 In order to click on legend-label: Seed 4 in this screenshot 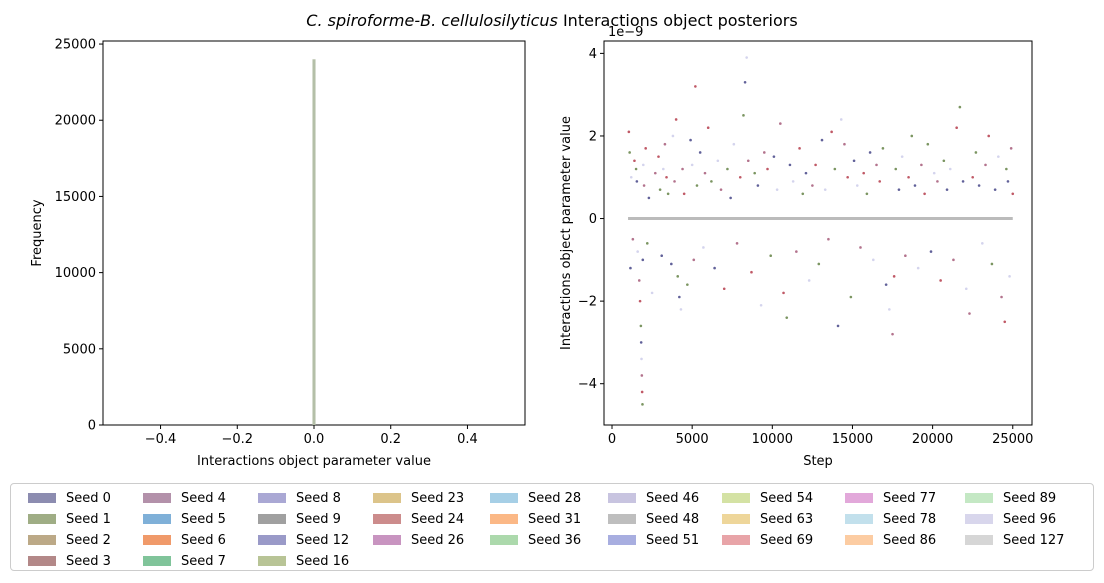, I will do `click(203, 498)`.